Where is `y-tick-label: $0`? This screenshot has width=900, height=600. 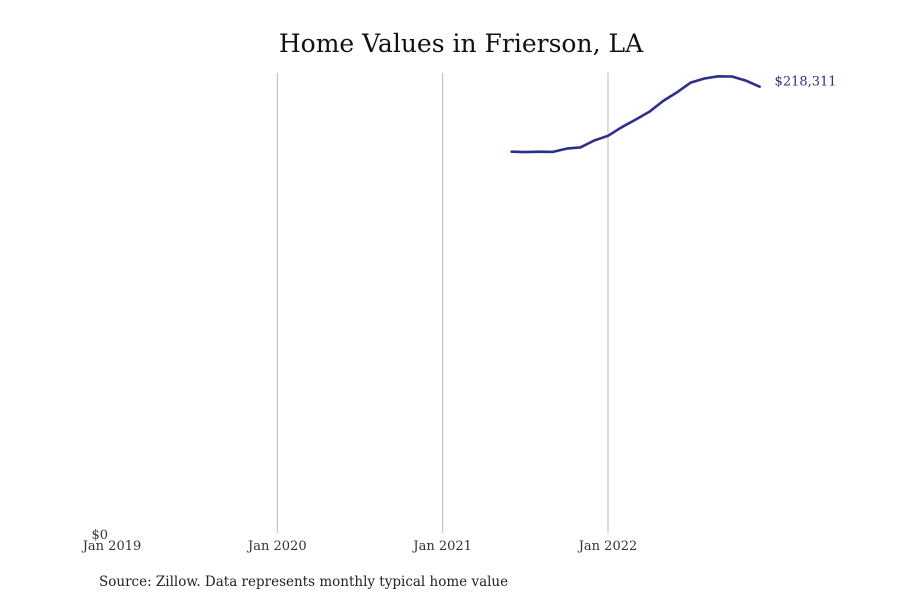 y-tick-label: $0 is located at coordinates (99, 535).